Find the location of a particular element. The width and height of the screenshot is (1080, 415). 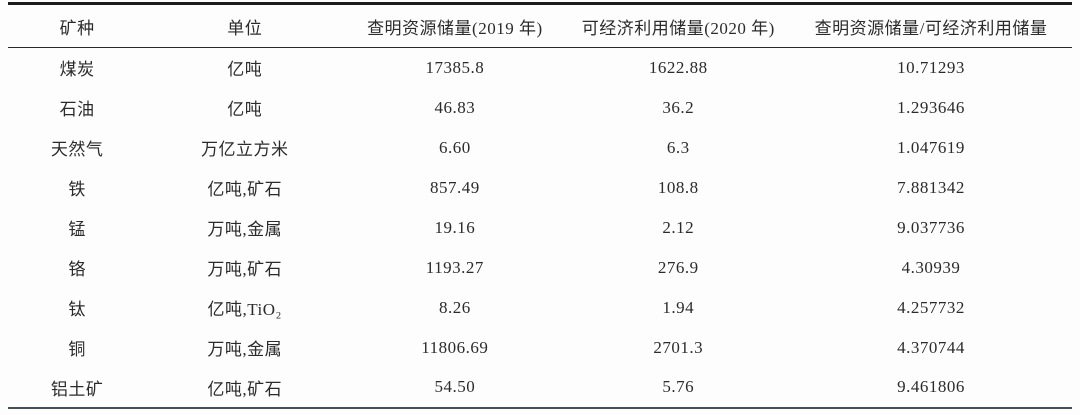

cell-mineral: 铜 is located at coordinates (77, 349).